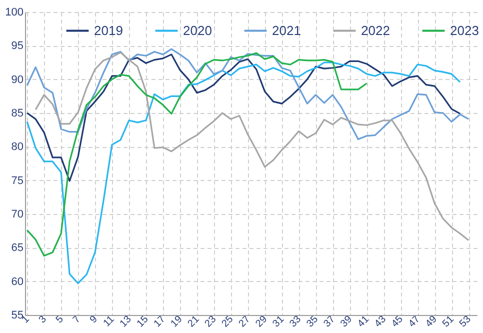 The image size is (483, 333). Describe the element at coordinates (375, 30) in the screenshot. I see `legend-label: 2022` at that location.